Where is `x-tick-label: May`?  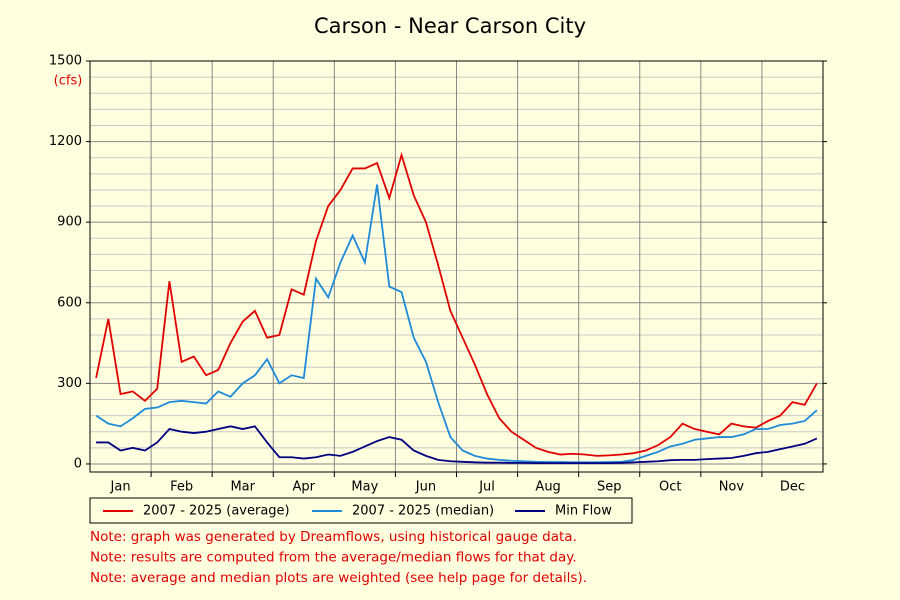
x-tick-label: May is located at coordinates (364, 487).